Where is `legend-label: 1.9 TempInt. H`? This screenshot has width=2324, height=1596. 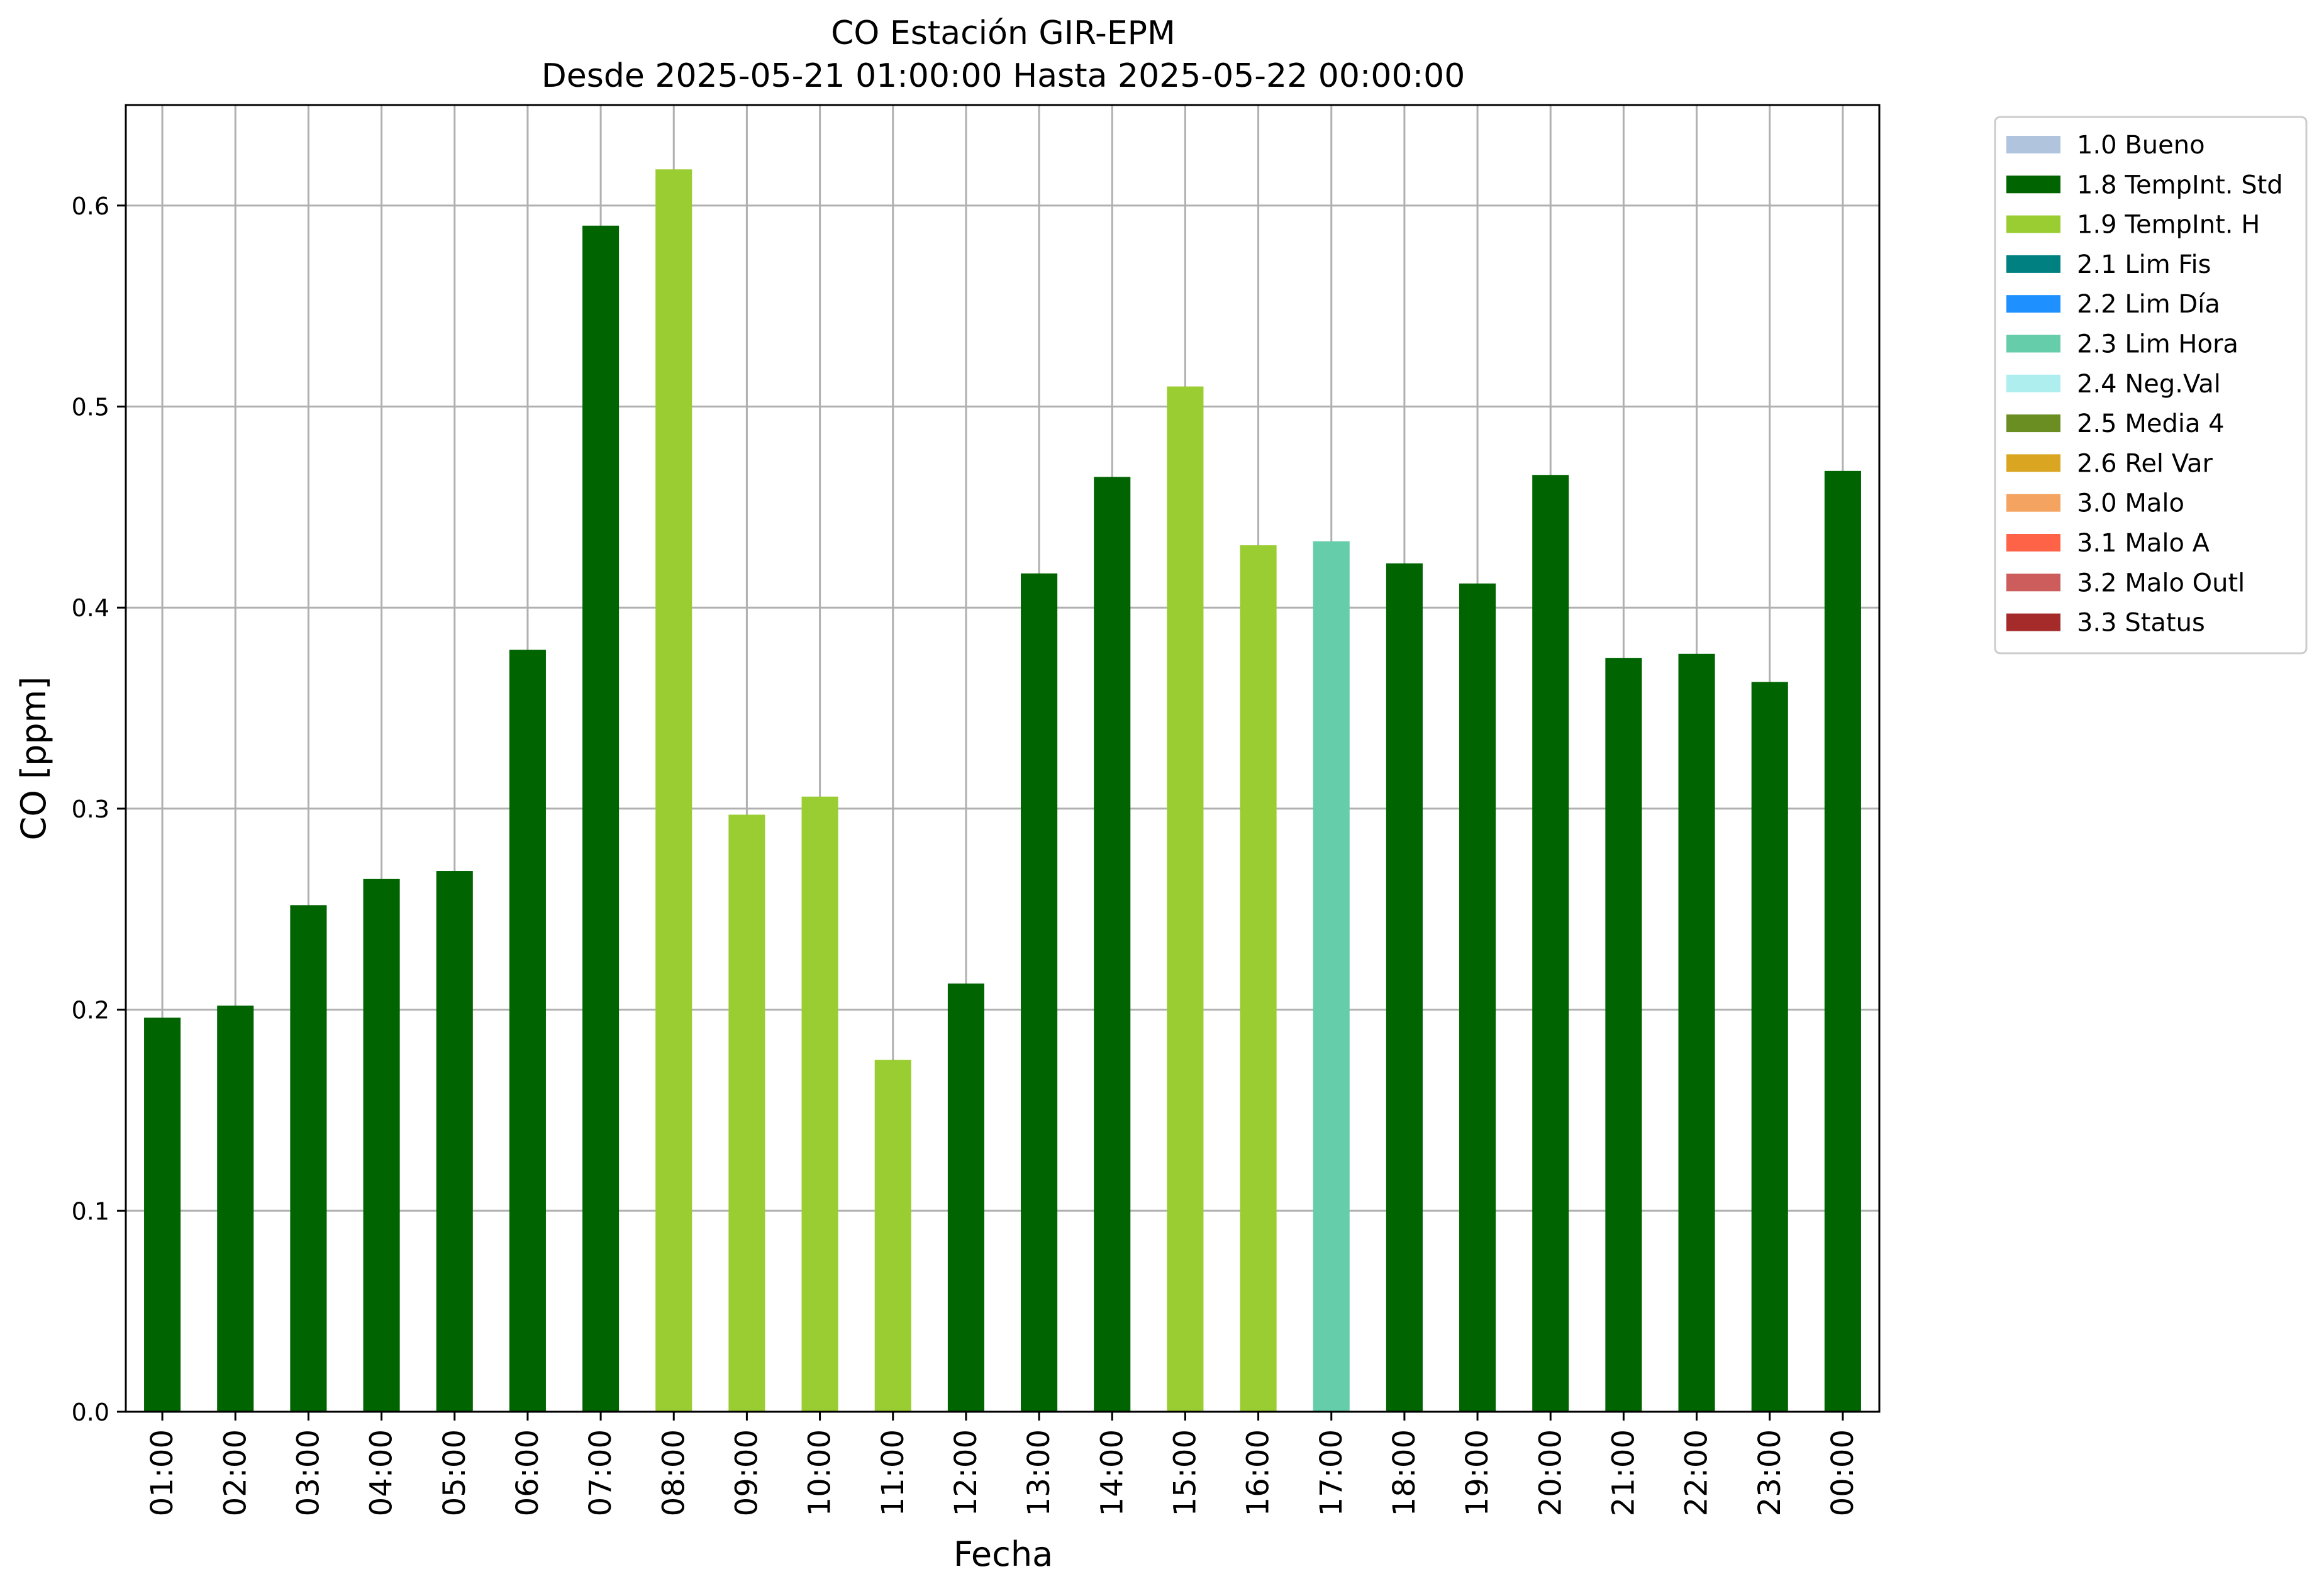
legend-label: 1.9 TempInt. H is located at coordinates (2168, 226).